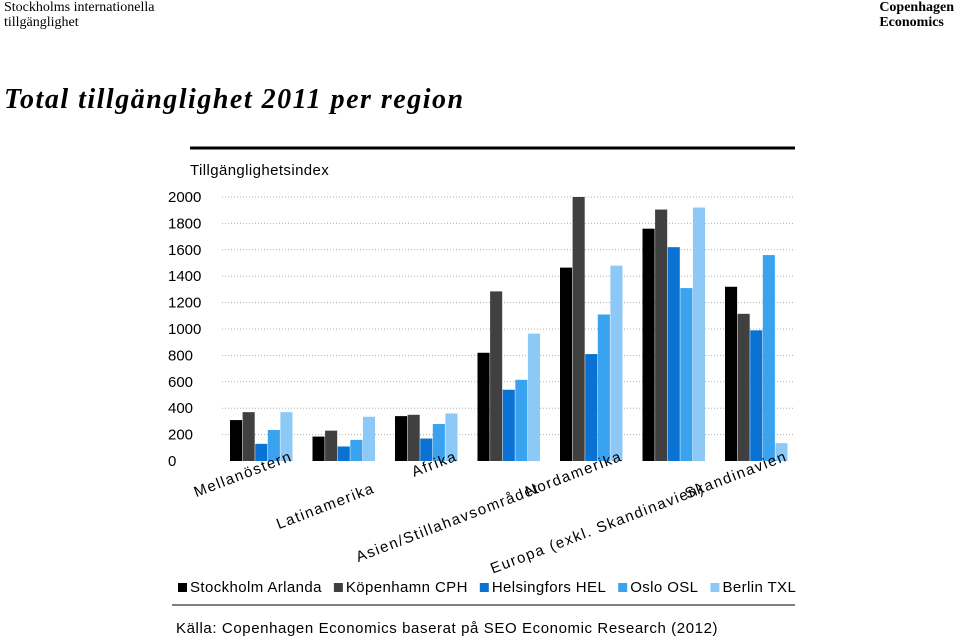 The image size is (960, 640). Describe the element at coordinates (259, 170) in the screenshot. I see `y-axis-label: Tillgänglighetsindex` at that location.